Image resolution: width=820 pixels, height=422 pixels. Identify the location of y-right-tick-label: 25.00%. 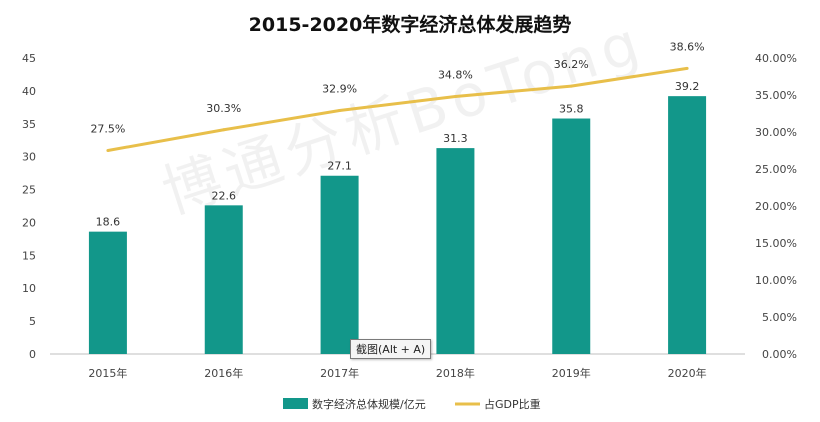
(776, 169).